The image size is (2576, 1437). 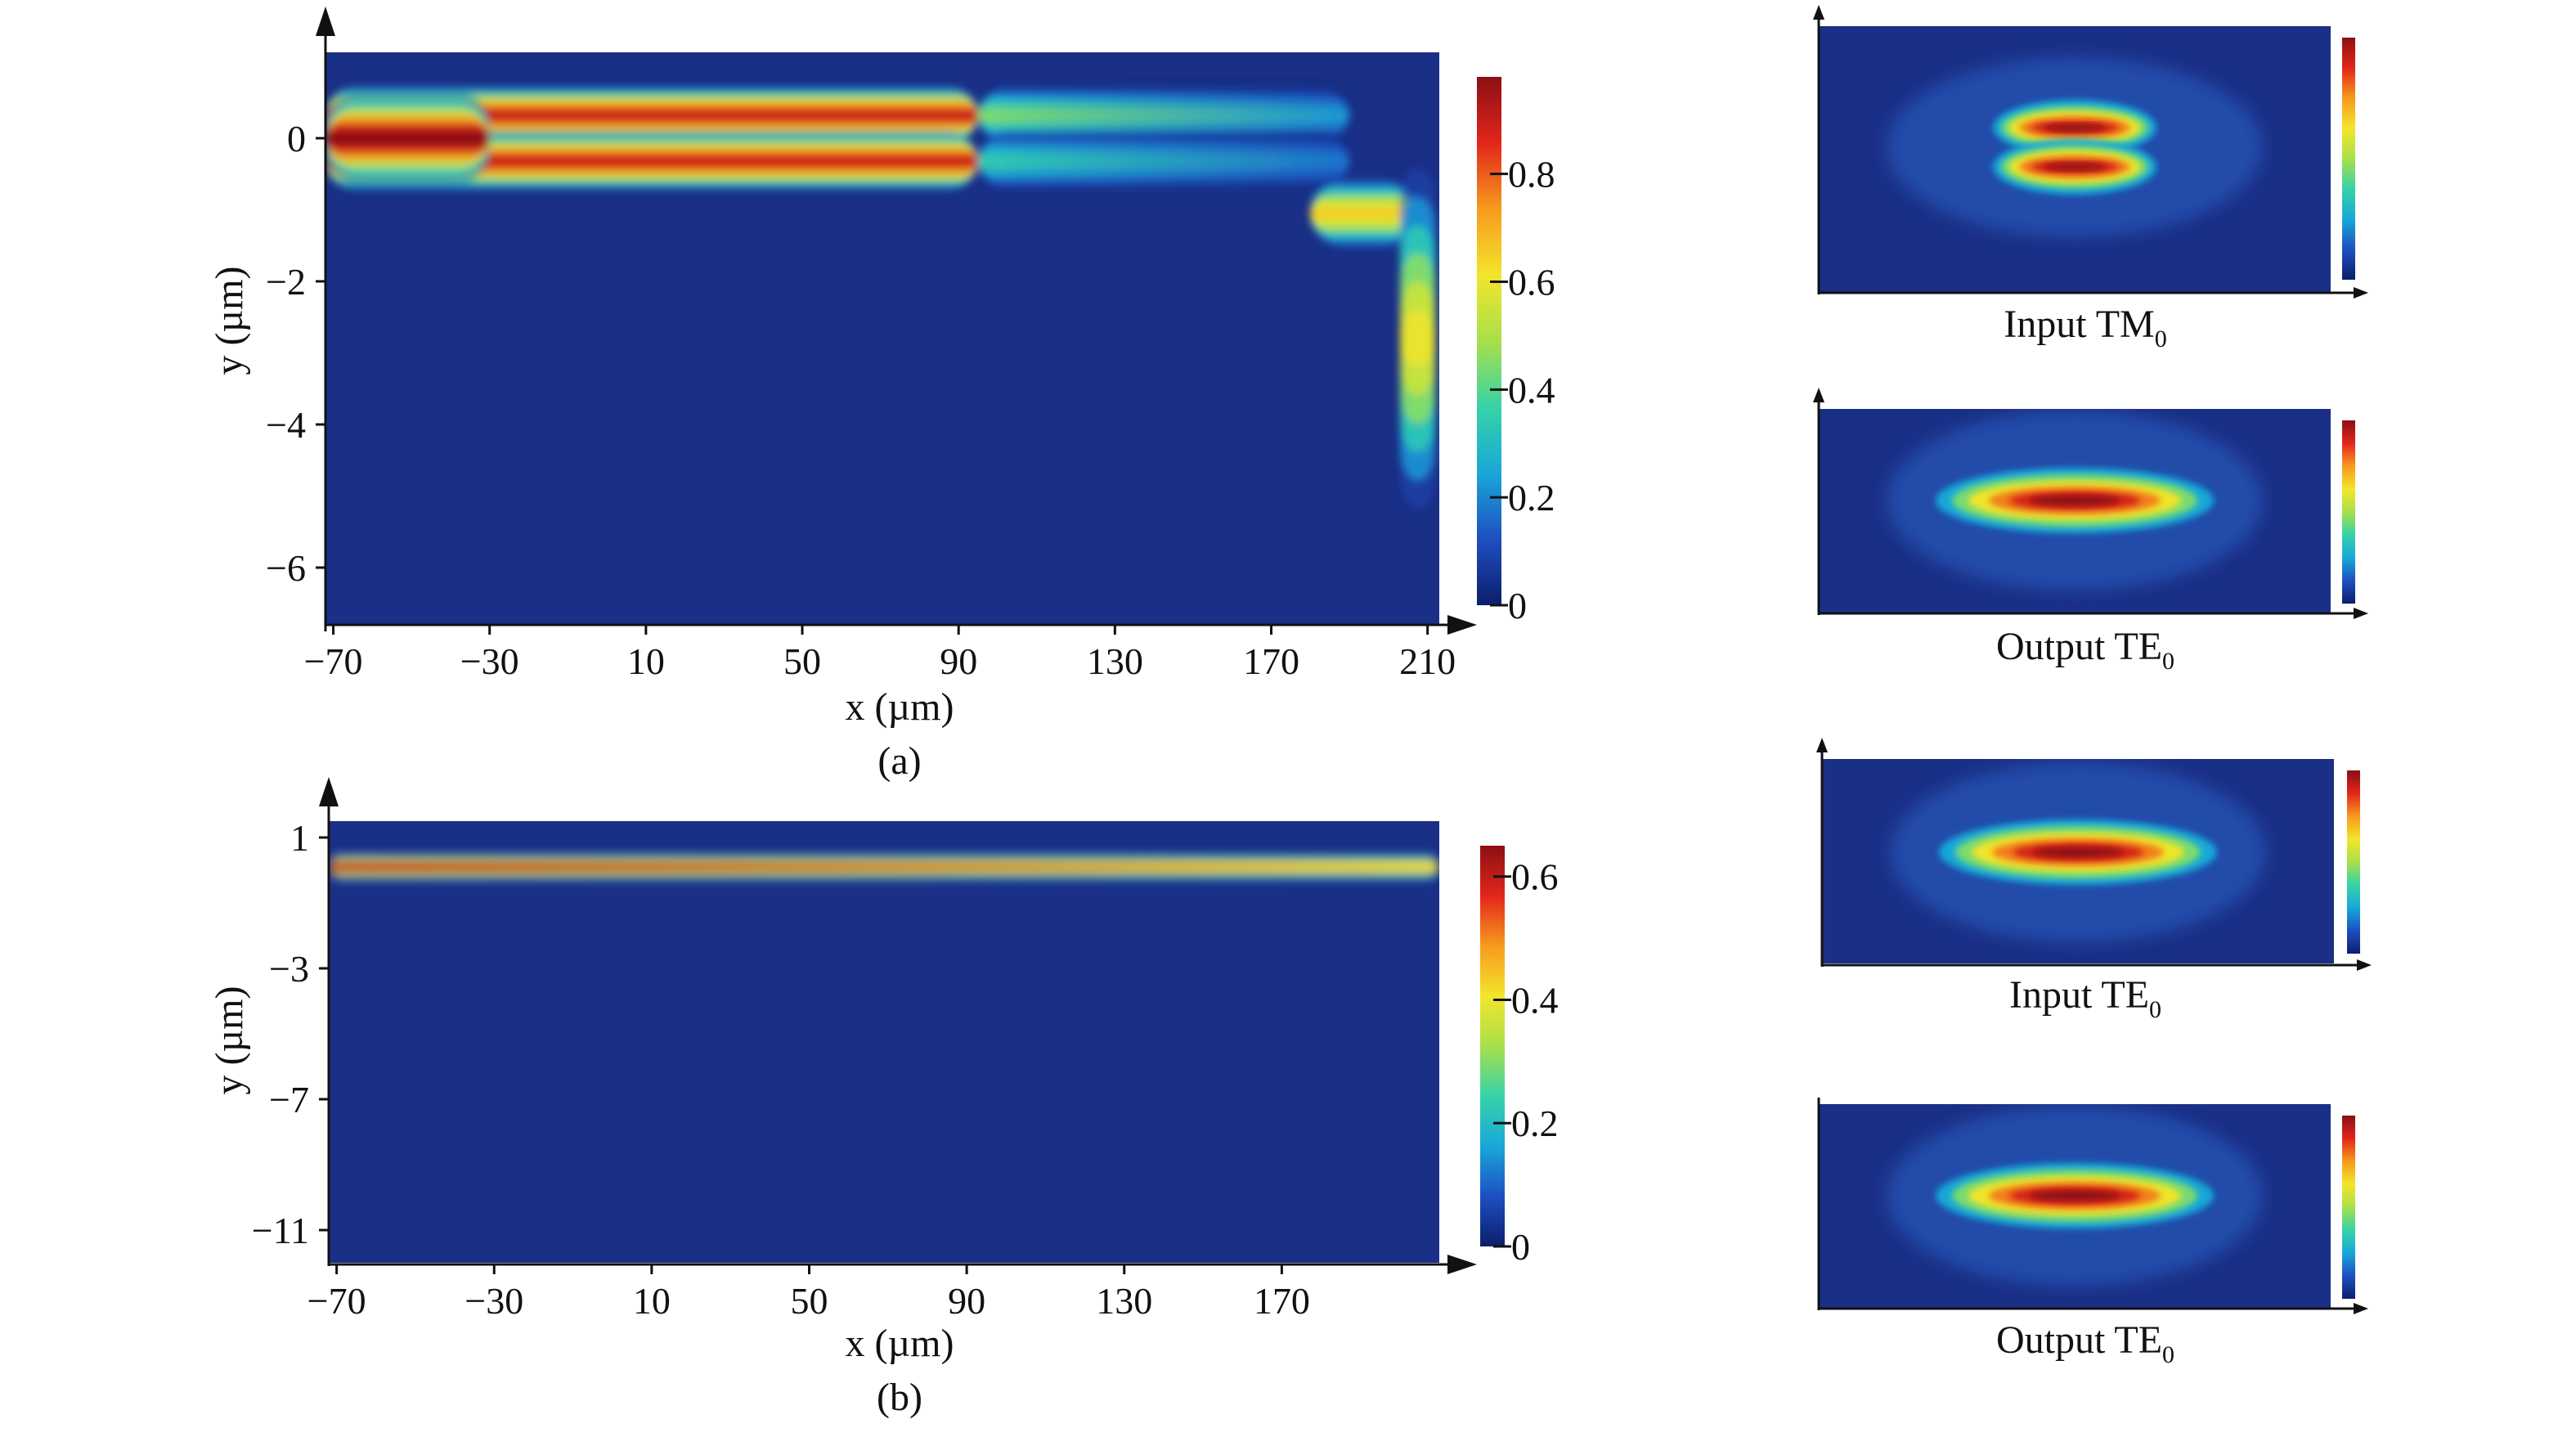 What do you see at coordinates (2361, 1308) in the screenshot?
I see `mode-3-x-arrow` at bounding box center [2361, 1308].